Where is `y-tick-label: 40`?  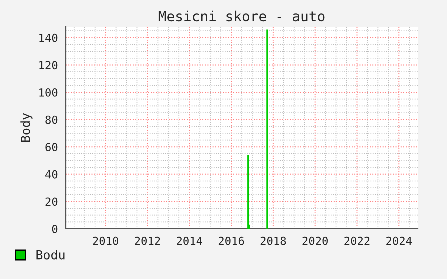 y-tick-label: 40 is located at coordinates (52, 174).